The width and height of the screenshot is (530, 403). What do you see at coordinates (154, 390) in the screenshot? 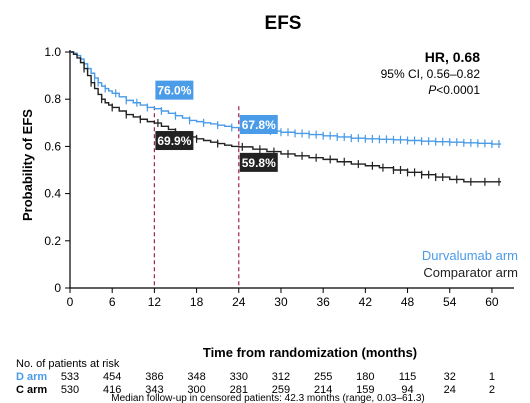
I see `risk-cell: 343` at bounding box center [154, 390].